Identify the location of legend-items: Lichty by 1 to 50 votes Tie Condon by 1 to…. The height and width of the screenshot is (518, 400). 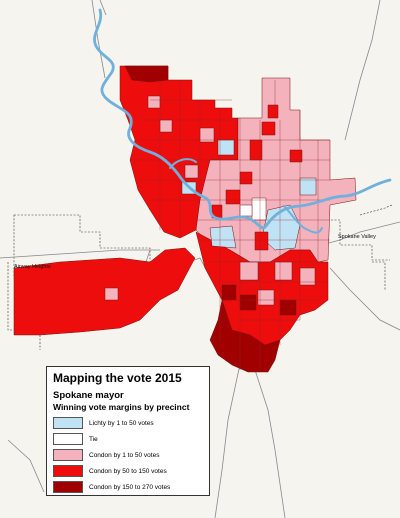
(128, 455).